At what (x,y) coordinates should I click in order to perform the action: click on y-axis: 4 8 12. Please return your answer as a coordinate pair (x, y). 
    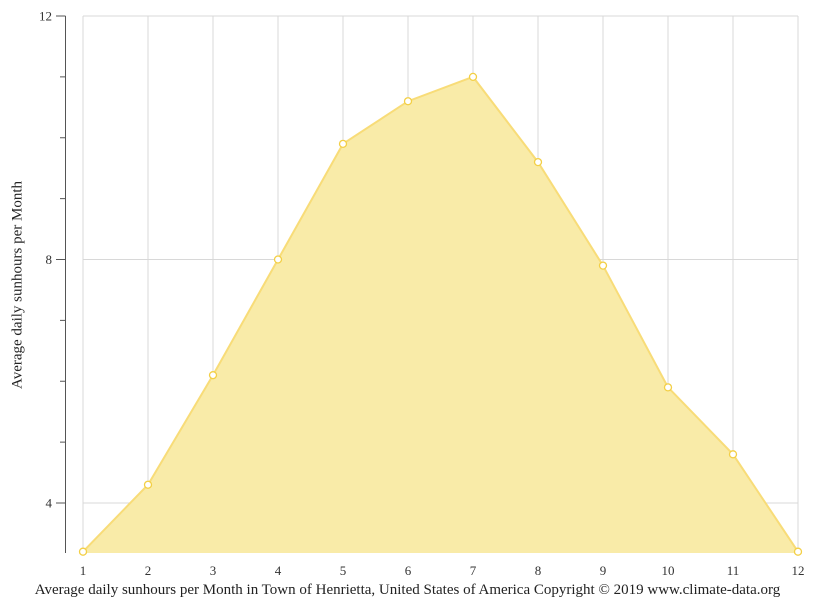
    Looking at the image, I should click on (52, 281).